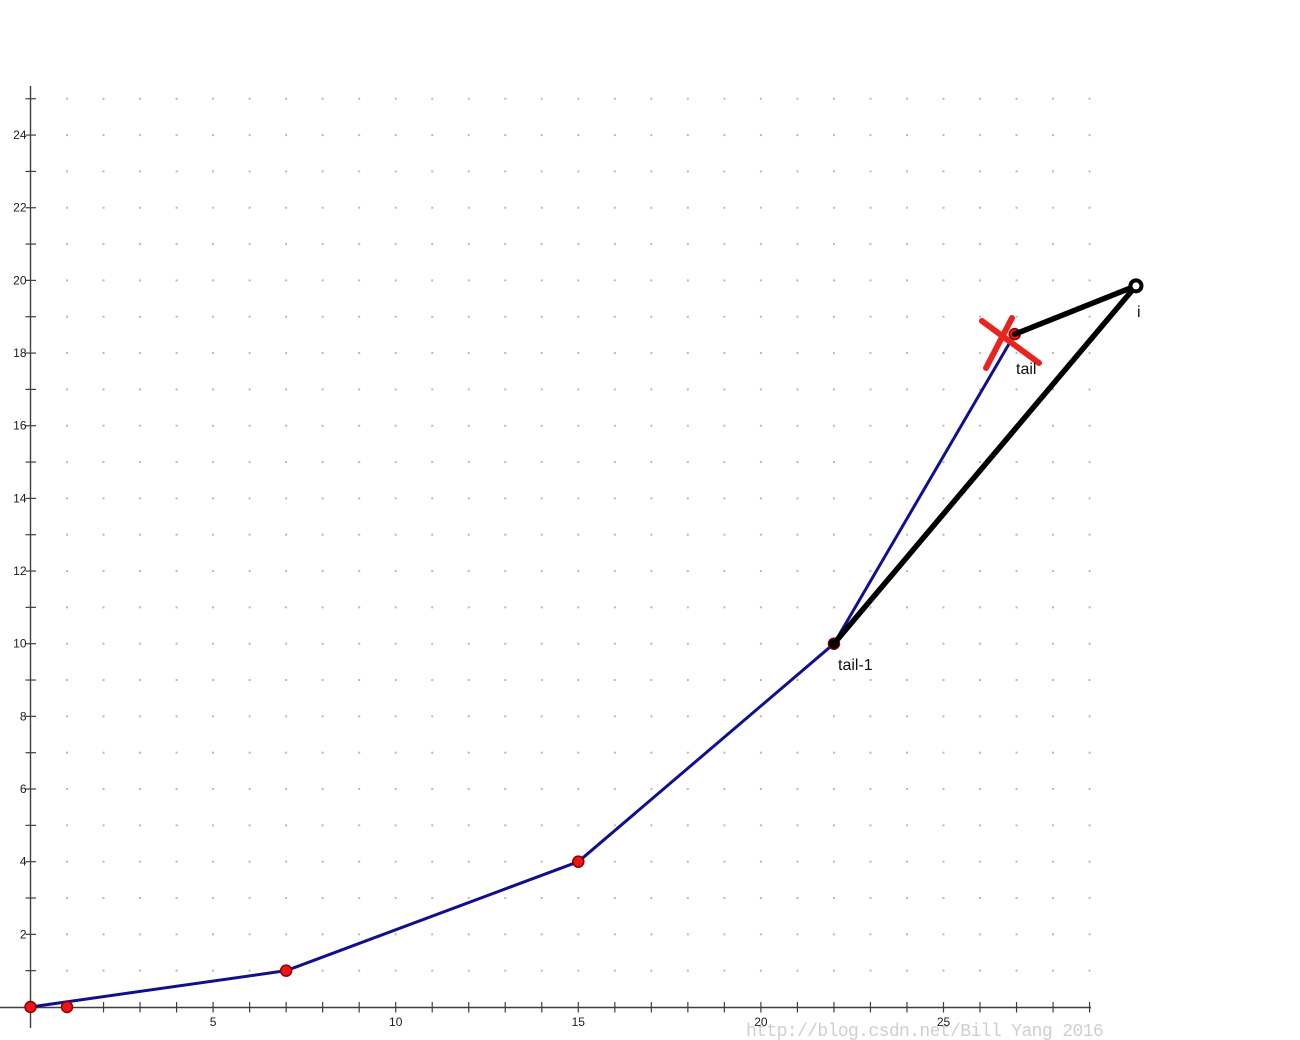 This screenshot has width=1300, height=1040. I want to click on point-i-open-circle, so click(1136, 286).